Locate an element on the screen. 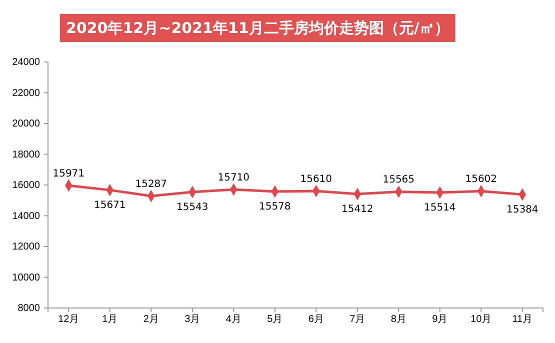 The height and width of the screenshot is (343, 555). x-tick-label: 2月 is located at coordinates (151, 320).